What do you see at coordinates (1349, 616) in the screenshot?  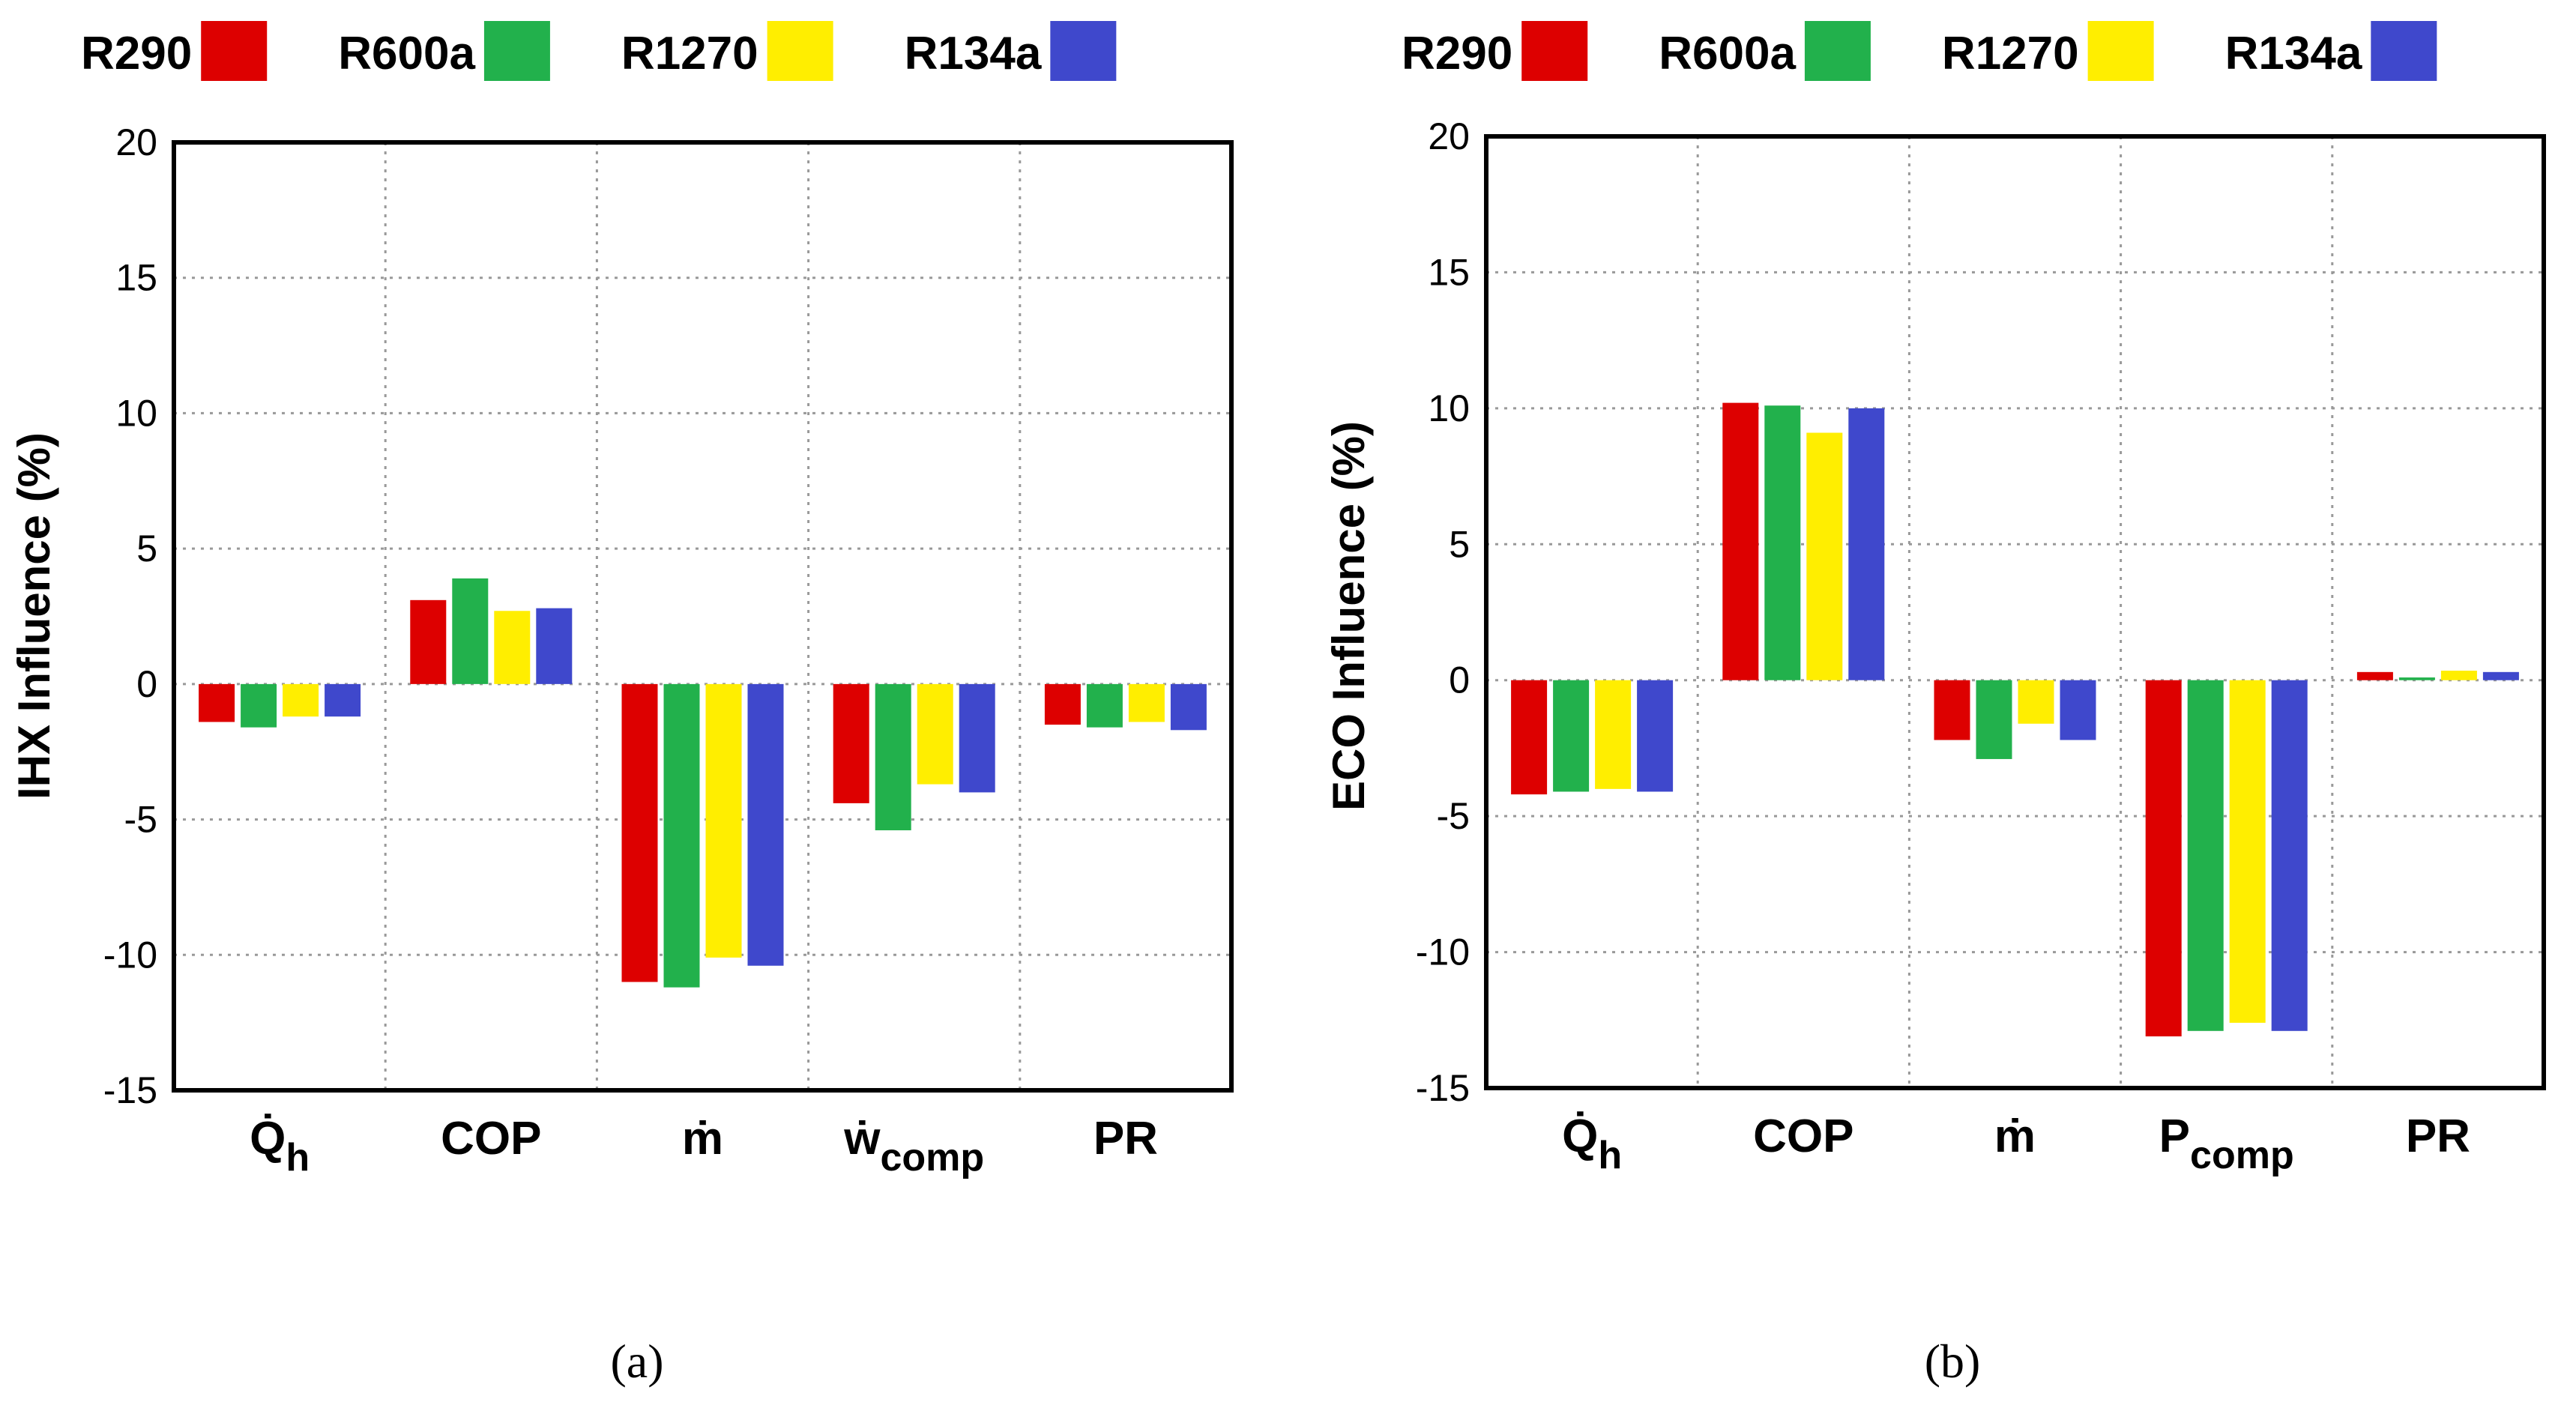 I see `y-axis-title: ECO Influence (%)` at bounding box center [1349, 616].